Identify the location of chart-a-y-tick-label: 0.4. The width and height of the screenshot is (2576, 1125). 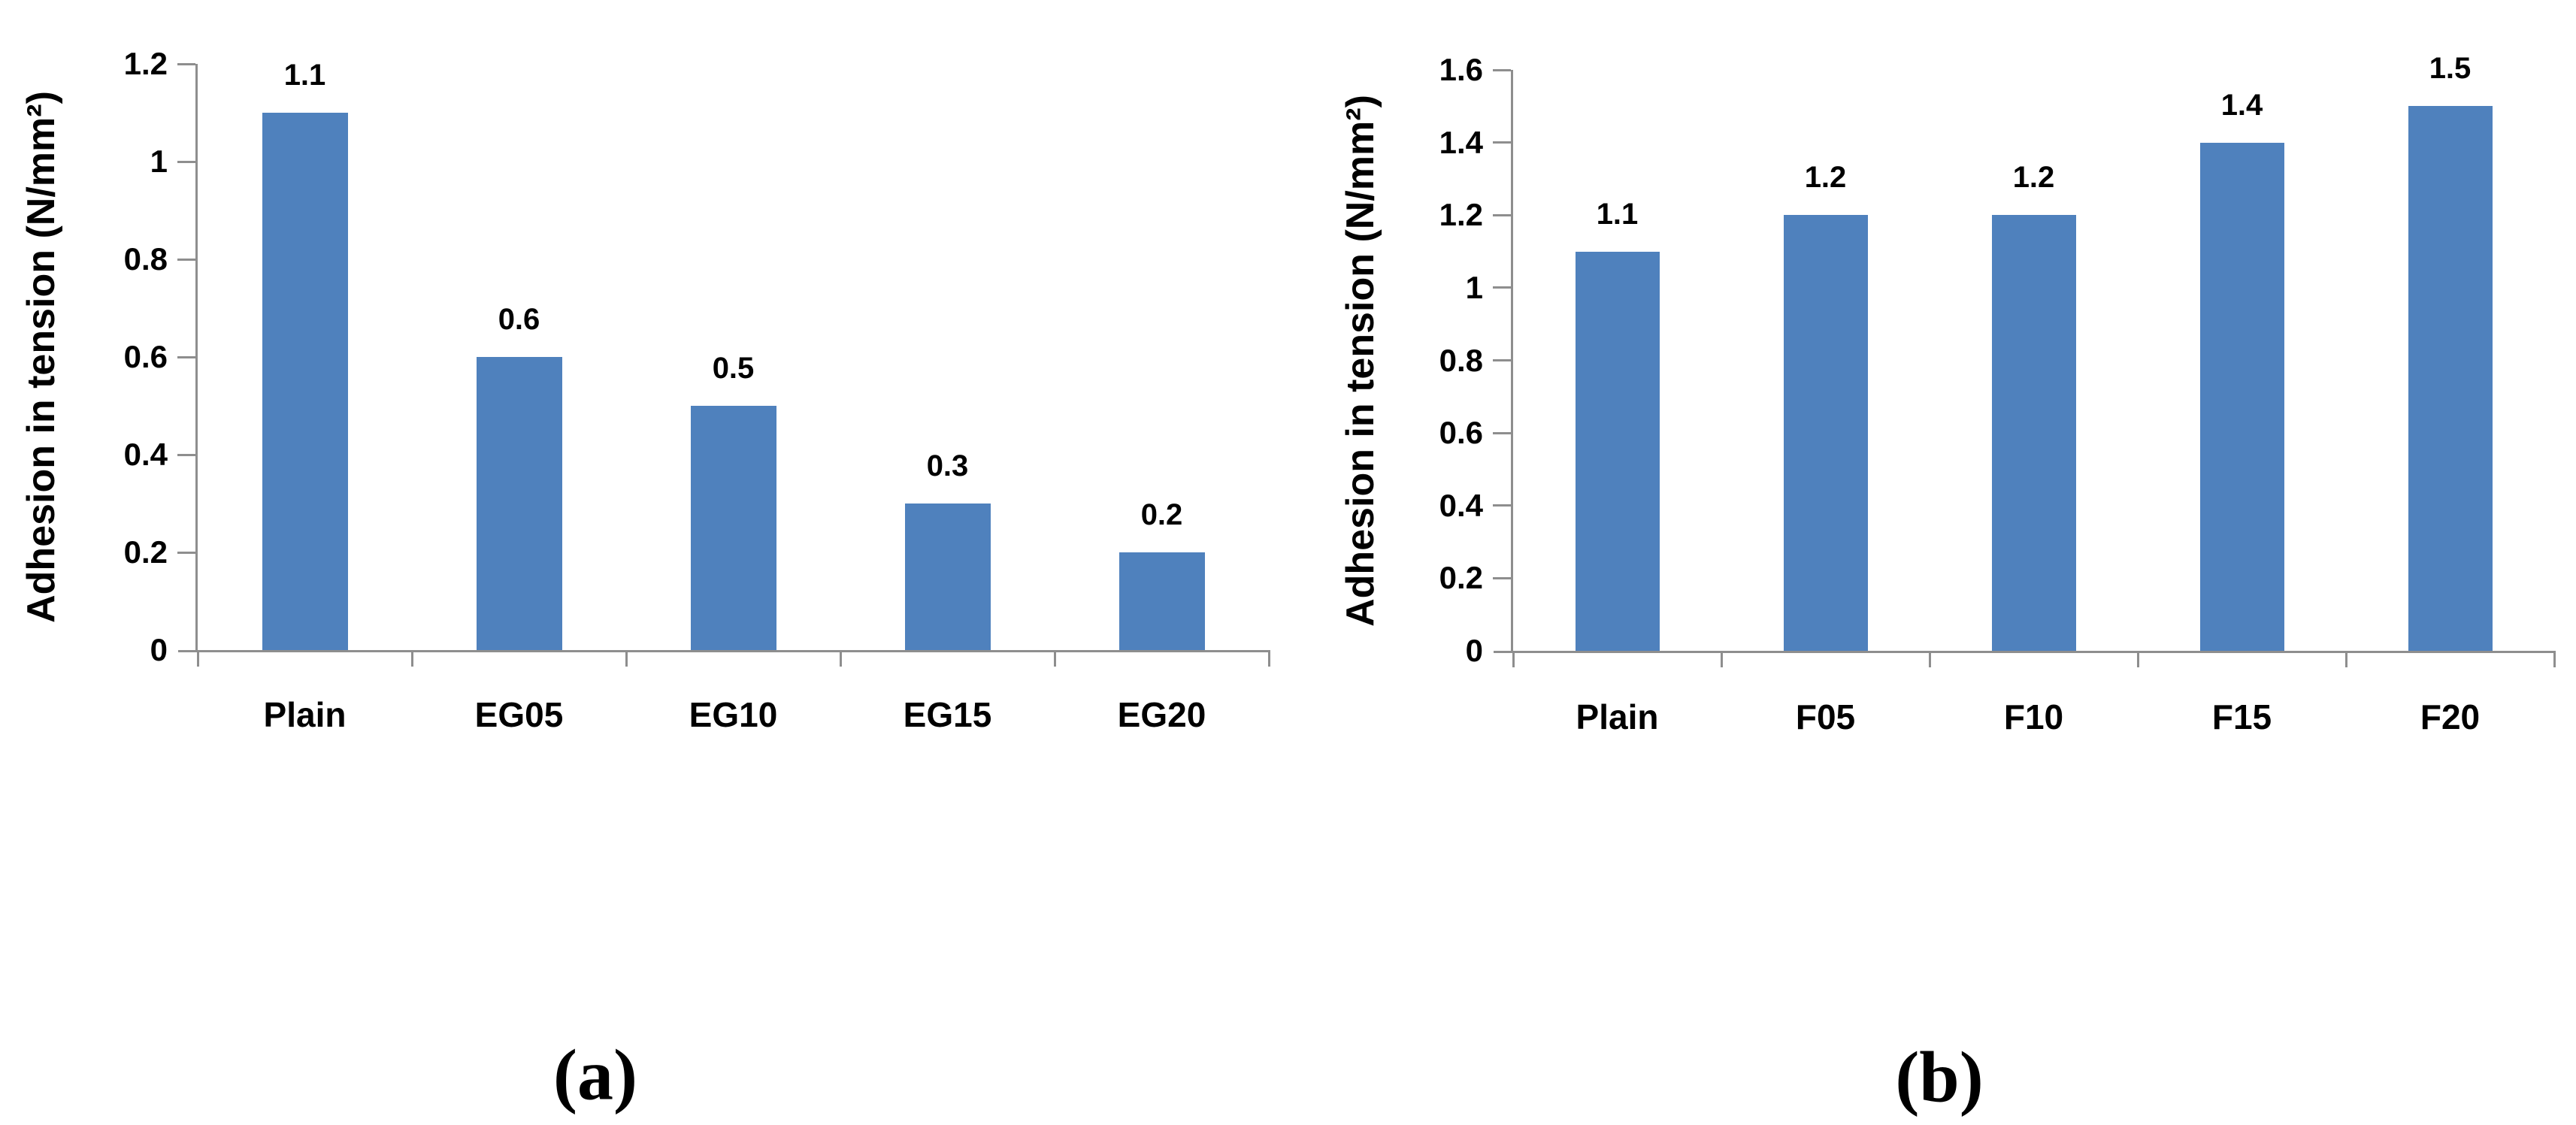
(145, 454).